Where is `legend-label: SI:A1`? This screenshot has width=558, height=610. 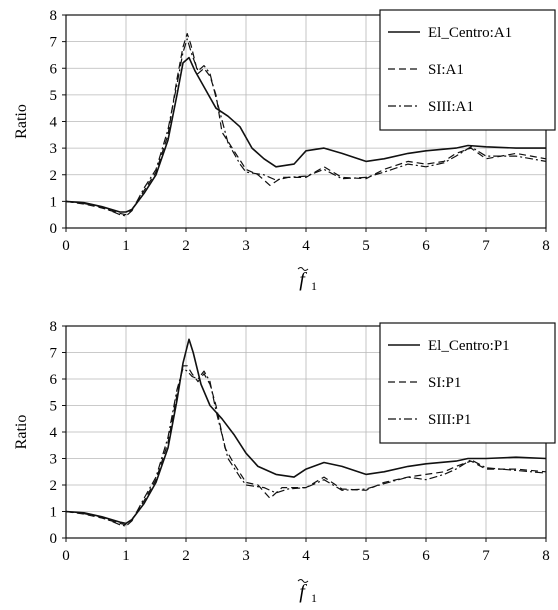
legend-label: SI:A1 is located at coordinates (446, 70).